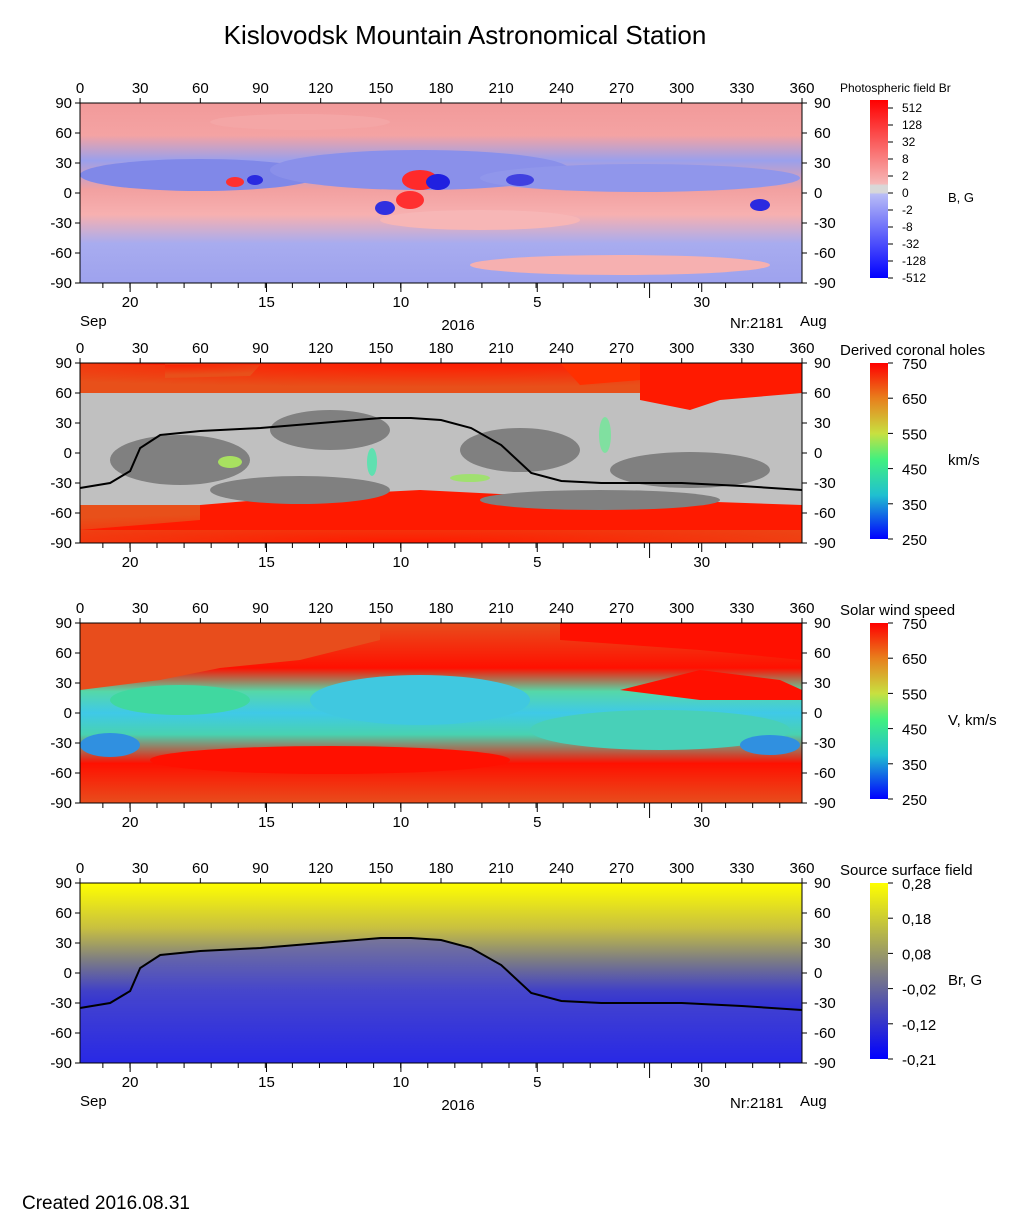 This screenshot has width=1020, height=1223. What do you see at coordinates (465, 35) in the screenshot?
I see `page-title: Kislovodsk Mountain Astronomical Station` at bounding box center [465, 35].